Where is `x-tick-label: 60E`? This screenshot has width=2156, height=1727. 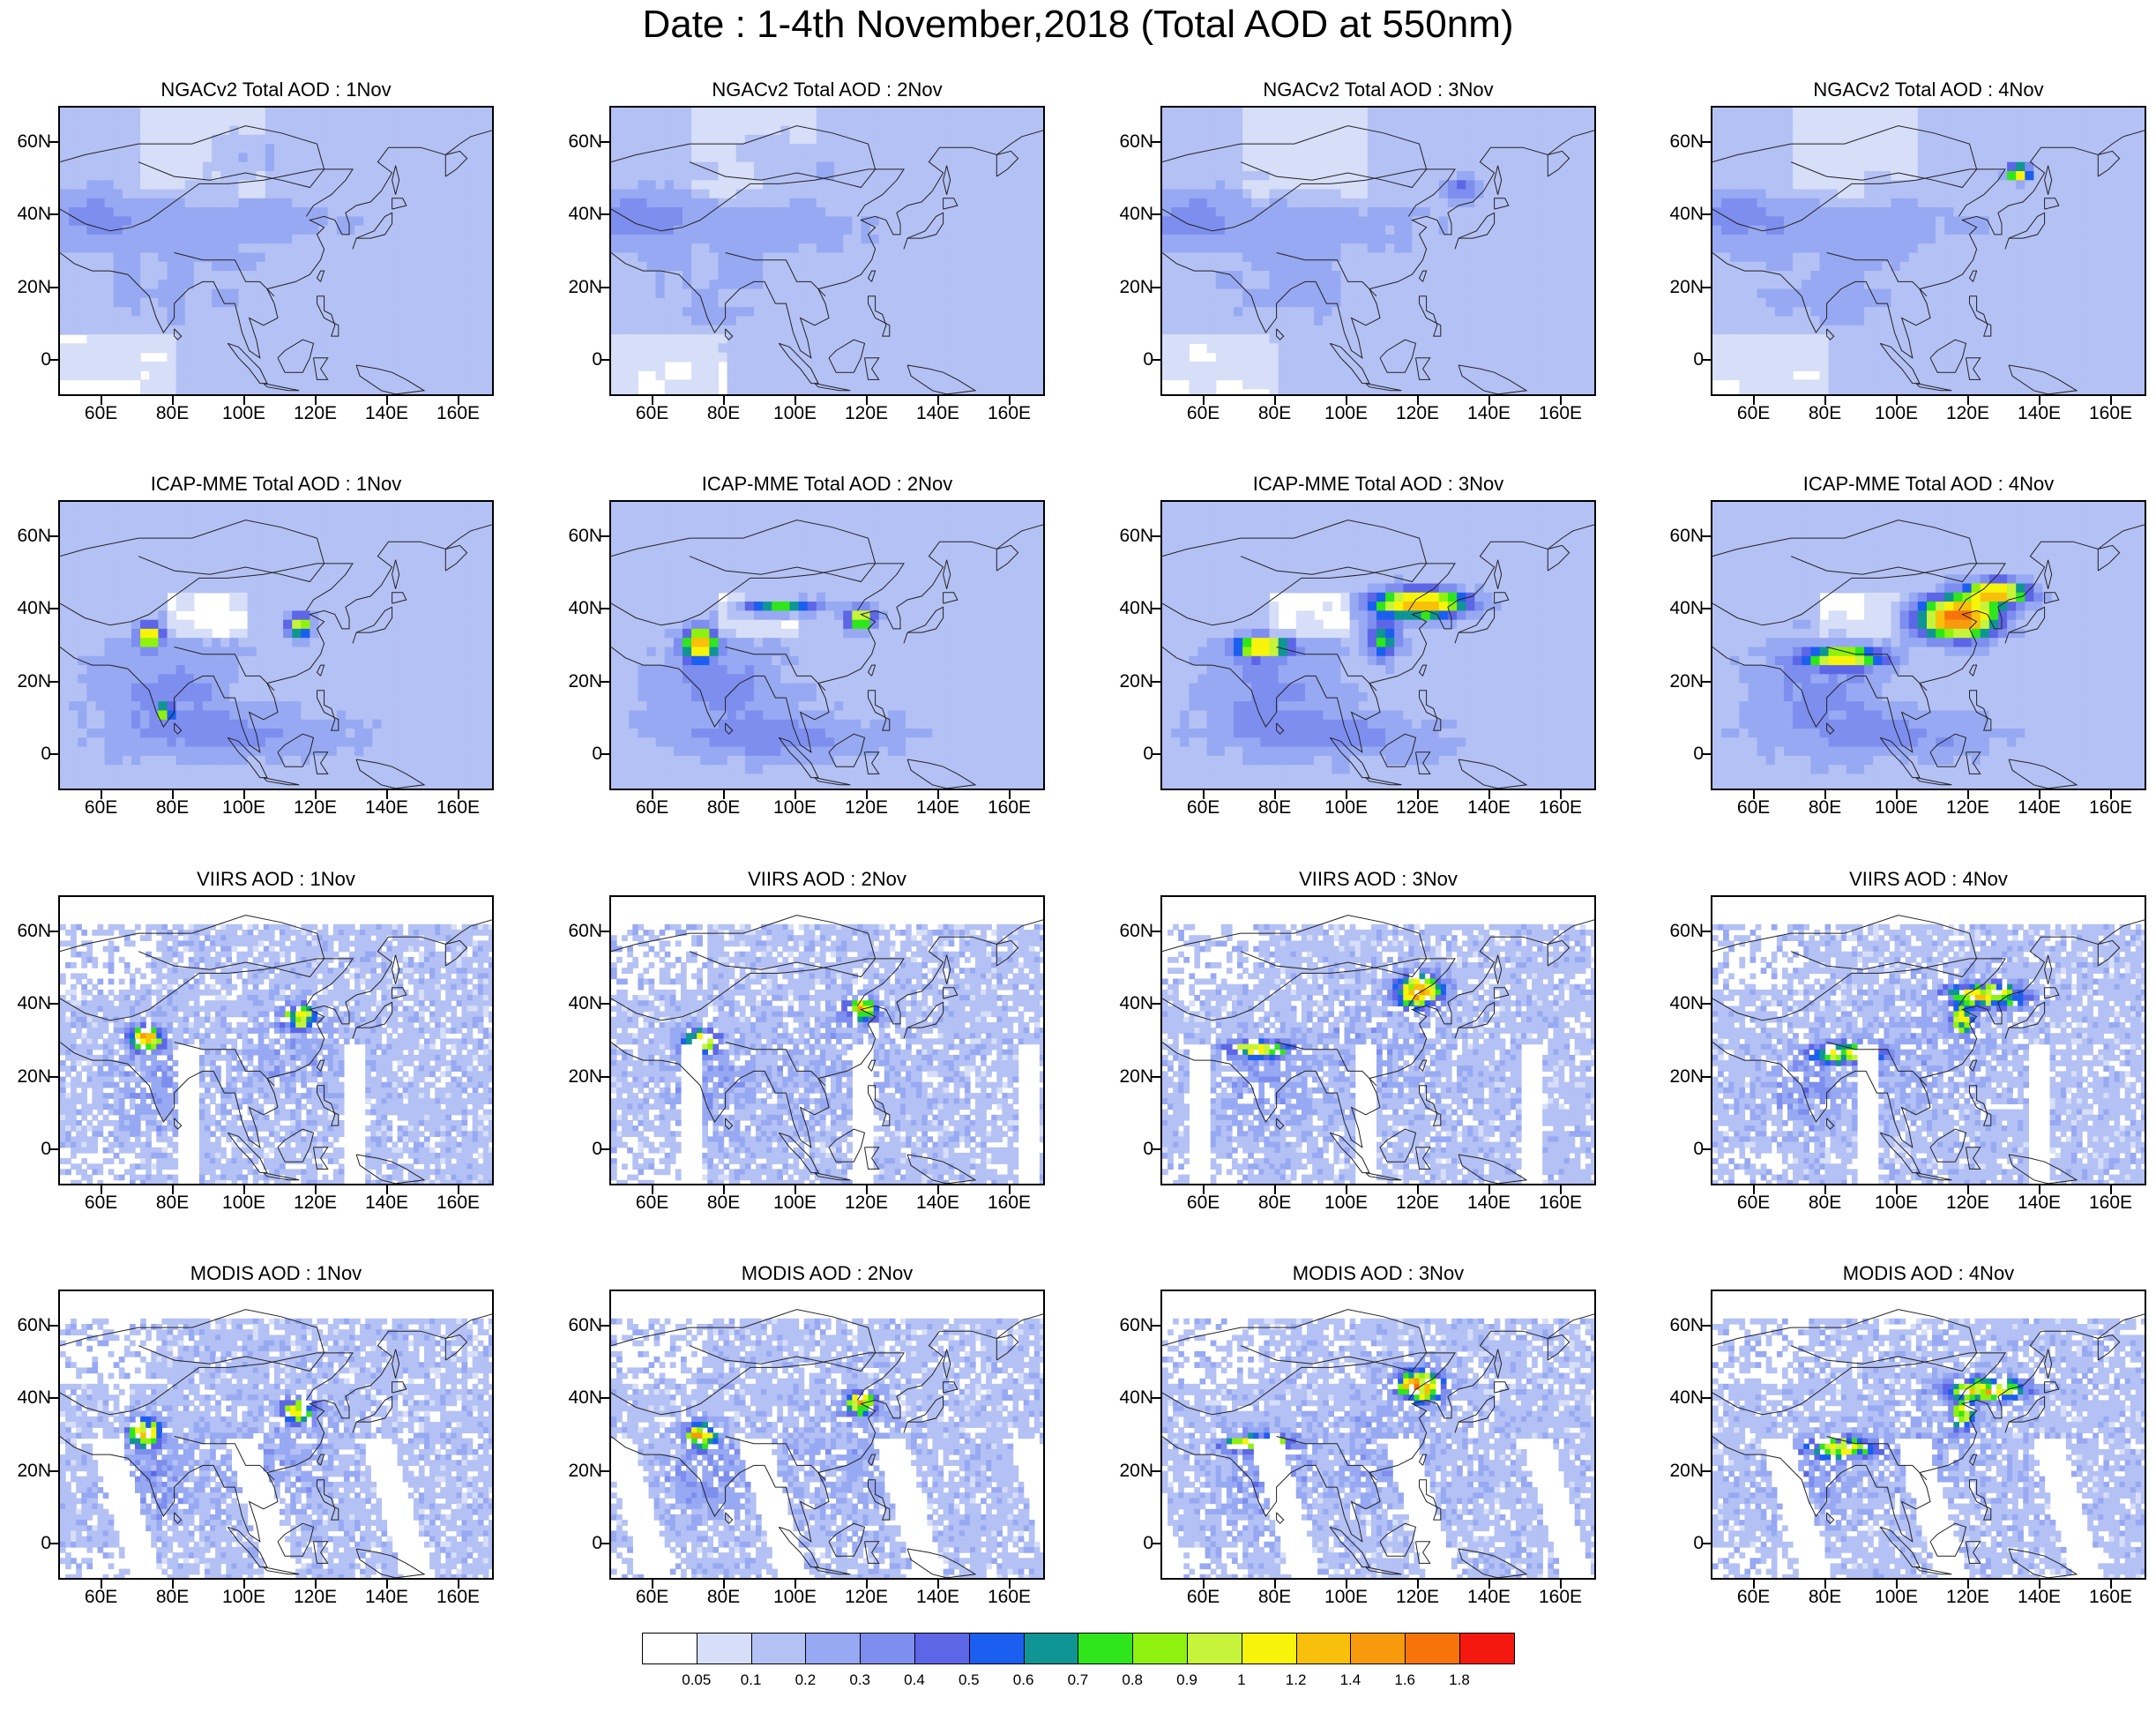
x-tick-label: 60E is located at coordinates (101, 413).